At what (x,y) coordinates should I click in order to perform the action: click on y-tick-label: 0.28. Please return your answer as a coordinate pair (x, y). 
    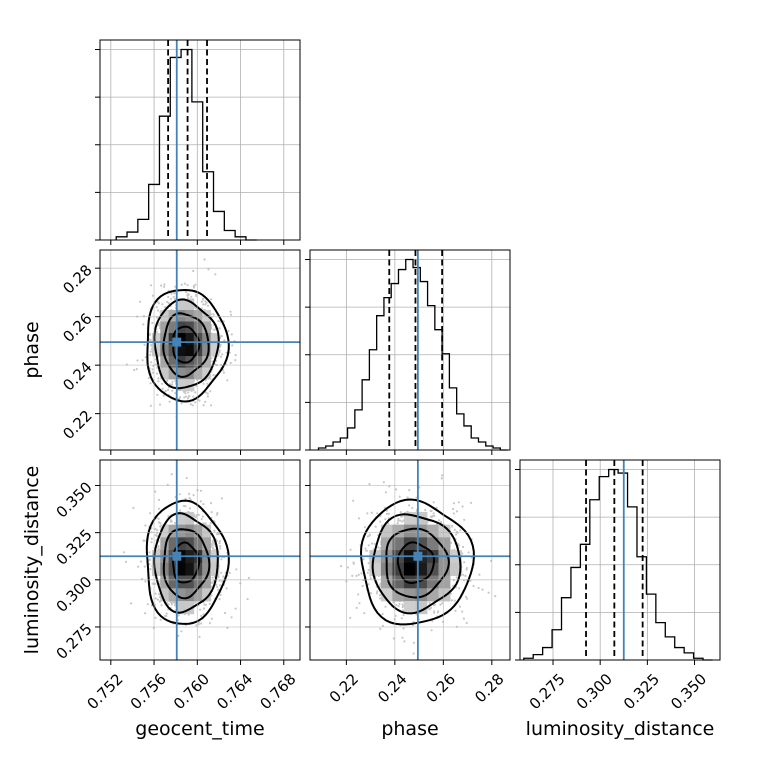
    Looking at the image, I should click on (77, 279).